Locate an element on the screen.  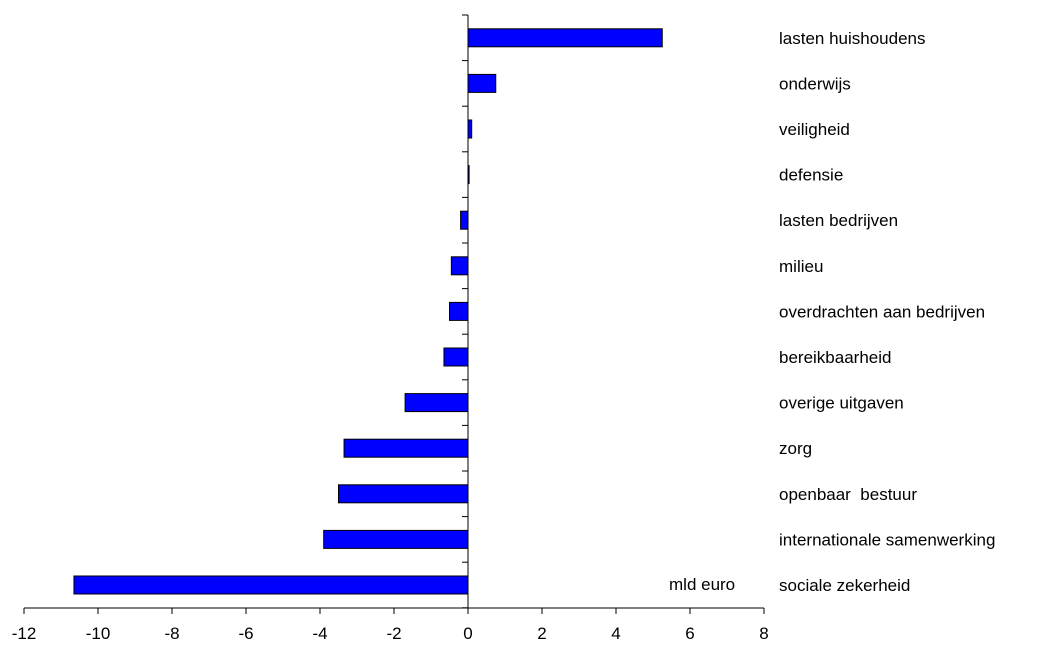
bar-lasten-bedrijven is located at coordinates (464, 220).